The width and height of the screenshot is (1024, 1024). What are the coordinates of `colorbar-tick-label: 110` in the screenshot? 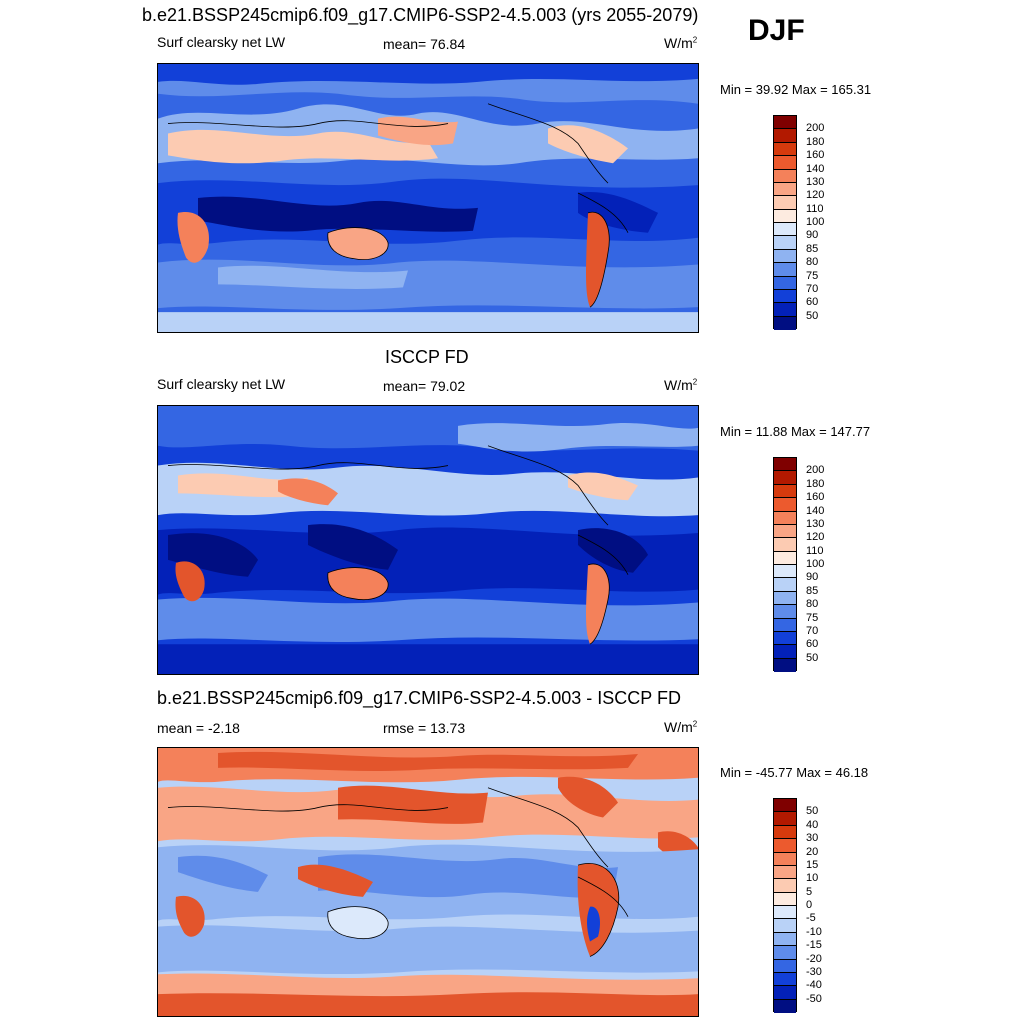 It's located at (815, 550).